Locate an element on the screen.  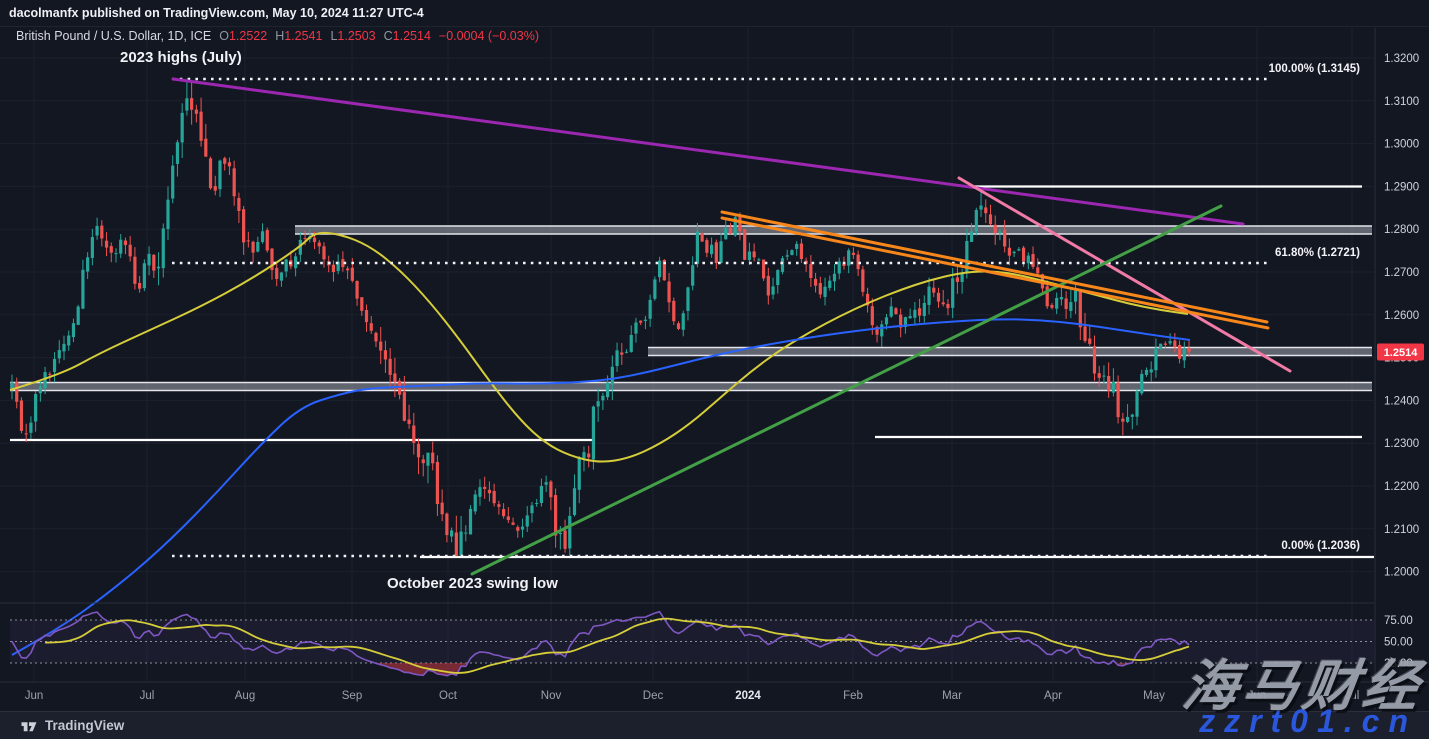
price-axis-label: 1.2900 is located at coordinates (1401, 187).